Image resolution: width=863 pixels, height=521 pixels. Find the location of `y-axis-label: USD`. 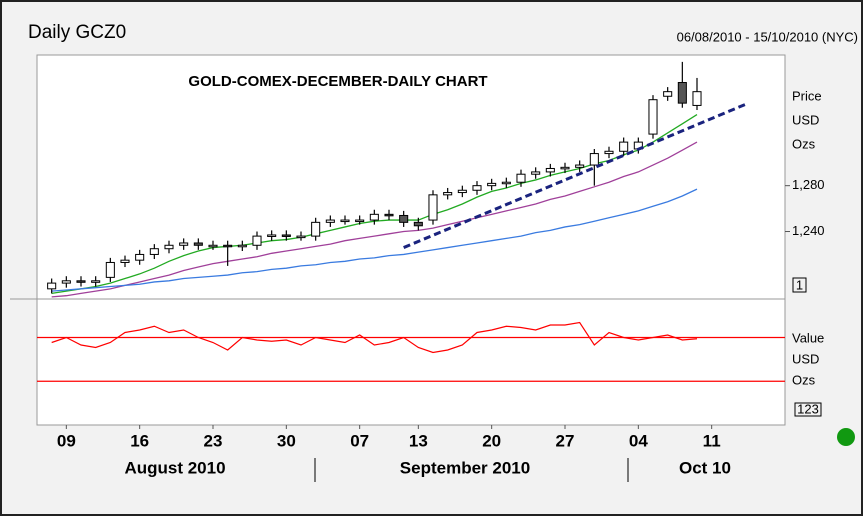

y-axis-label: USD is located at coordinates (805, 119).